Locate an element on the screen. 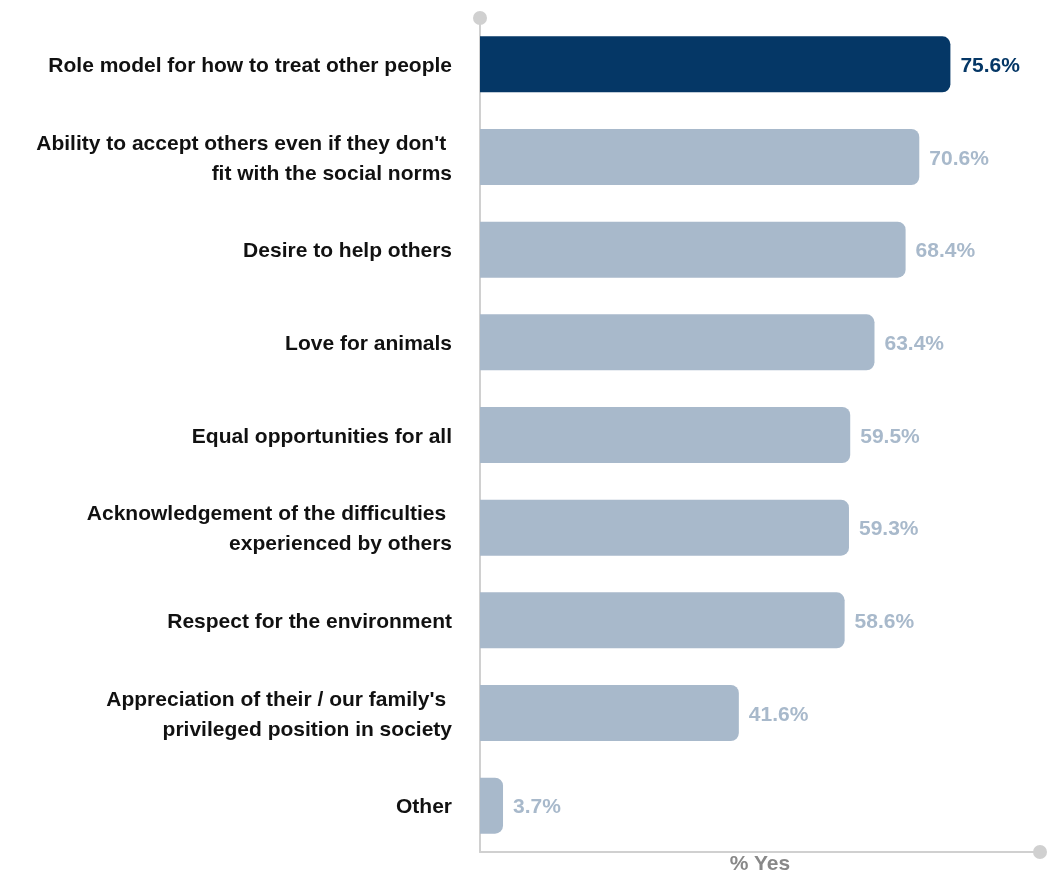 The image size is (1058, 882). y-tick-label: Respect for the environment is located at coordinates (309, 620).